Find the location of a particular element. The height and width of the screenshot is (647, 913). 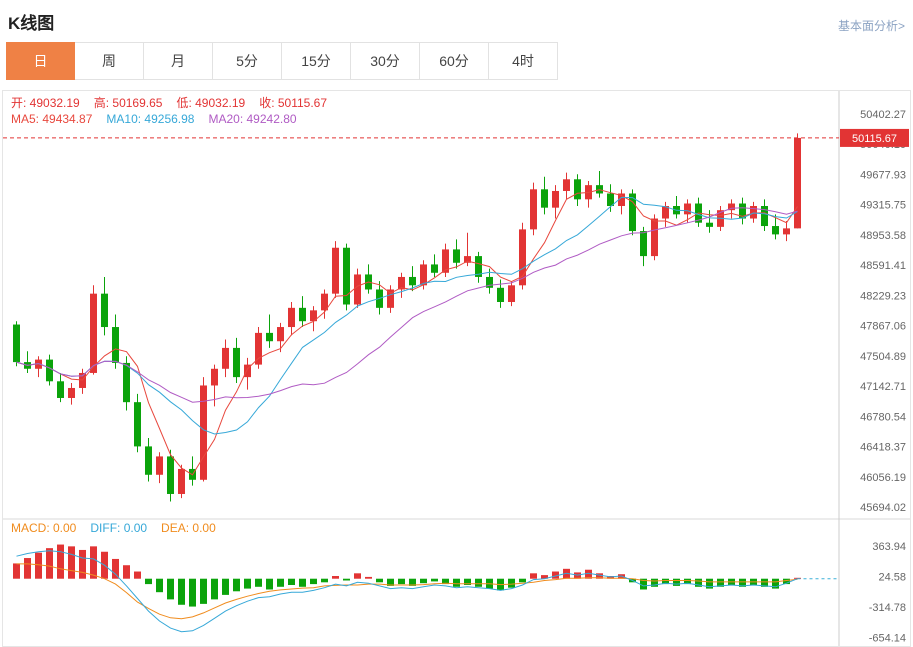

price-tick: 46418.37 is located at coordinates (883, 448).